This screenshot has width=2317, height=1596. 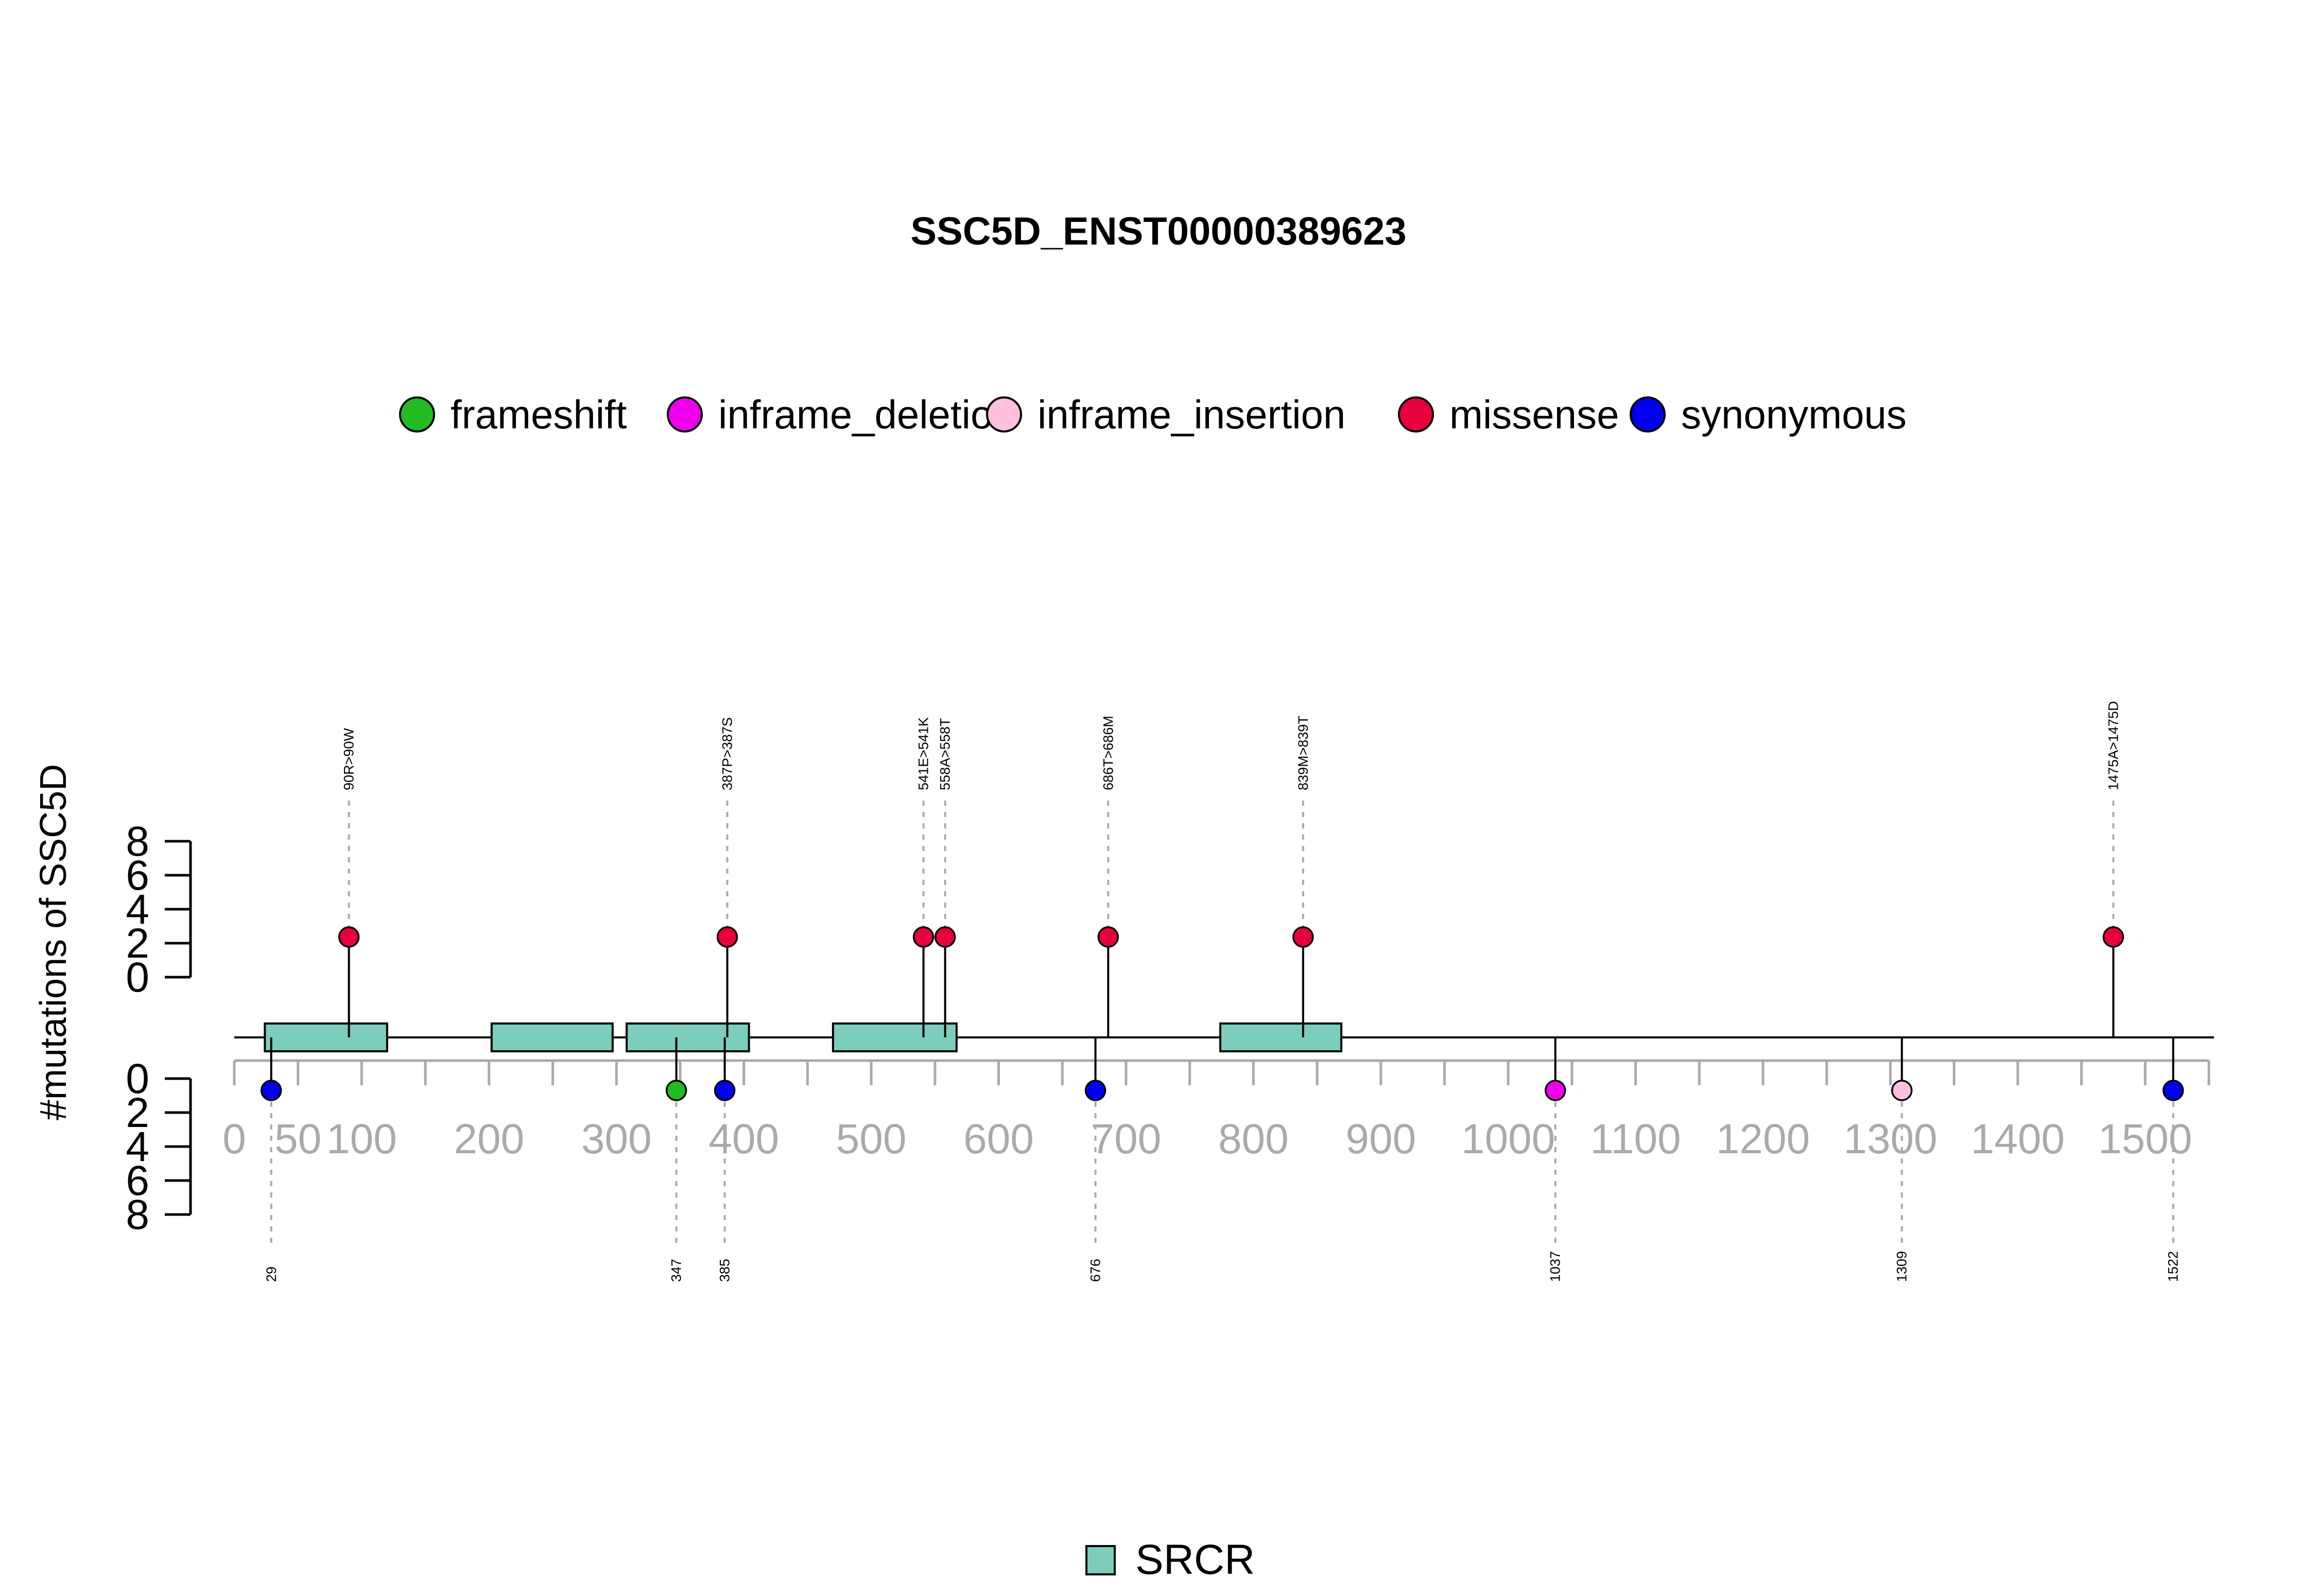 What do you see at coordinates (1648, 414) in the screenshot?
I see `legend-marker-synonymous` at bounding box center [1648, 414].